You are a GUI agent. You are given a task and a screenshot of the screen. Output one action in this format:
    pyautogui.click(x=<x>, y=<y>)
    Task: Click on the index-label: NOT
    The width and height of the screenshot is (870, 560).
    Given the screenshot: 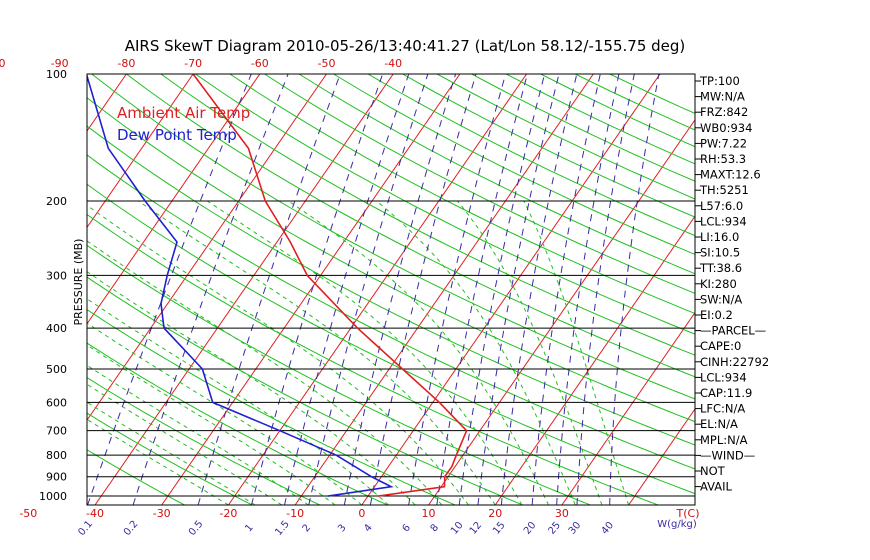 What is the action you would take?
    pyautogui.click(x=713, y=471)
    